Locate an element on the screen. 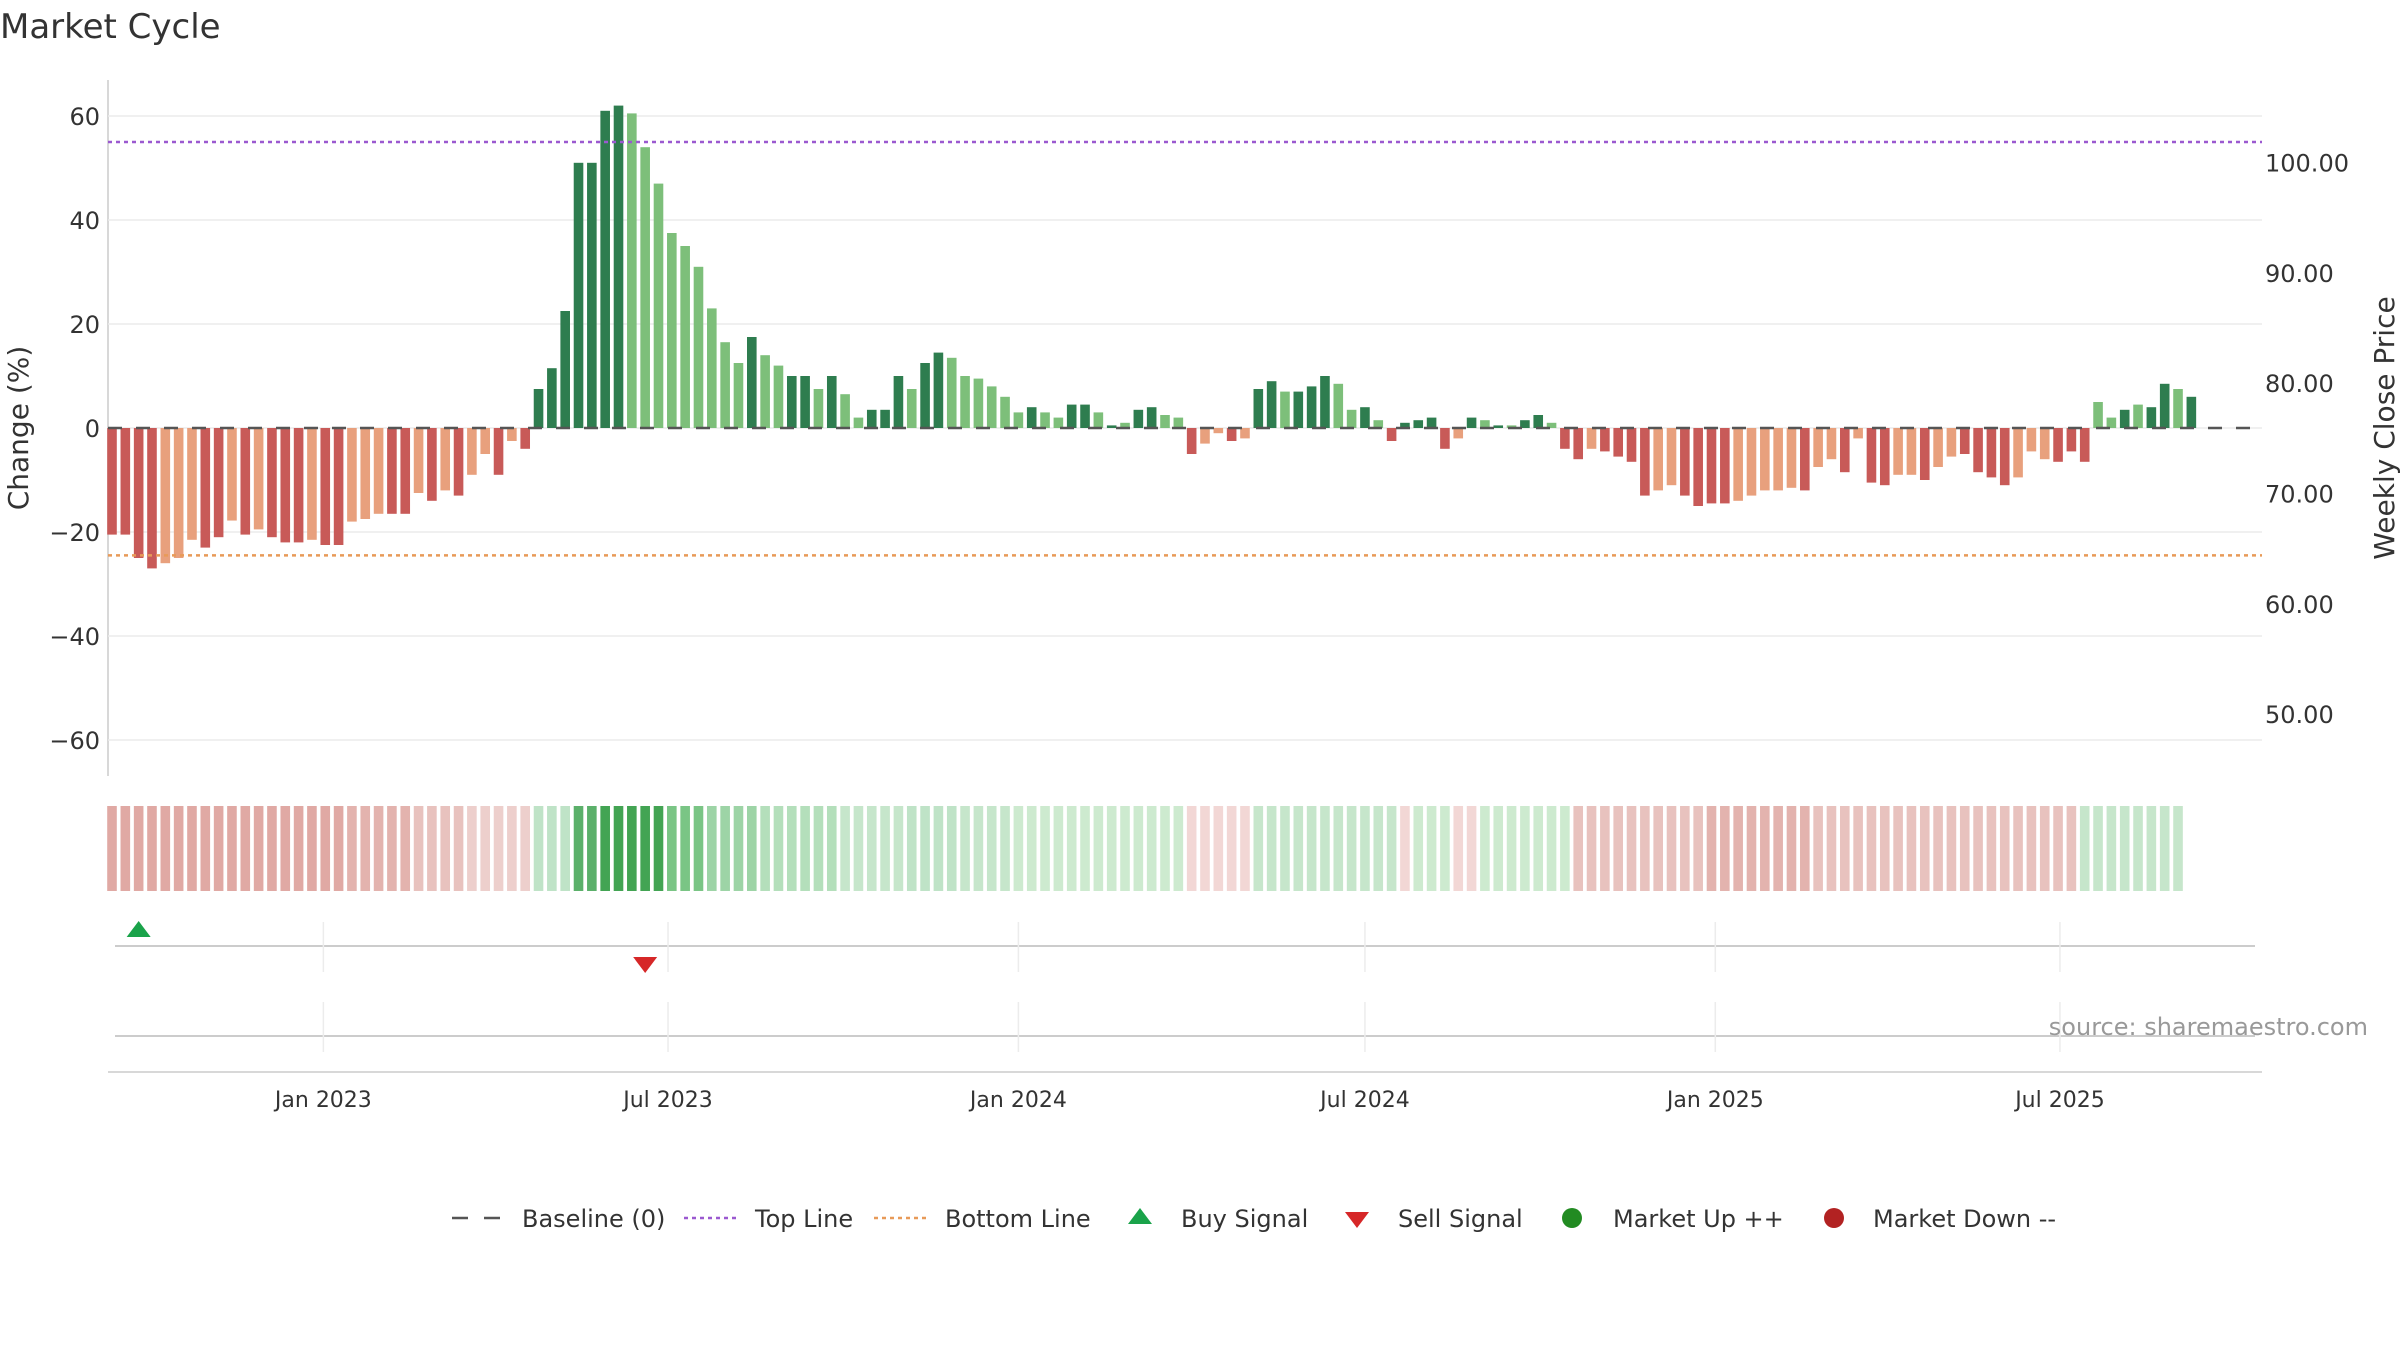  x-tick-label: Jan 2024 is located at coordinates (1017, 1100).